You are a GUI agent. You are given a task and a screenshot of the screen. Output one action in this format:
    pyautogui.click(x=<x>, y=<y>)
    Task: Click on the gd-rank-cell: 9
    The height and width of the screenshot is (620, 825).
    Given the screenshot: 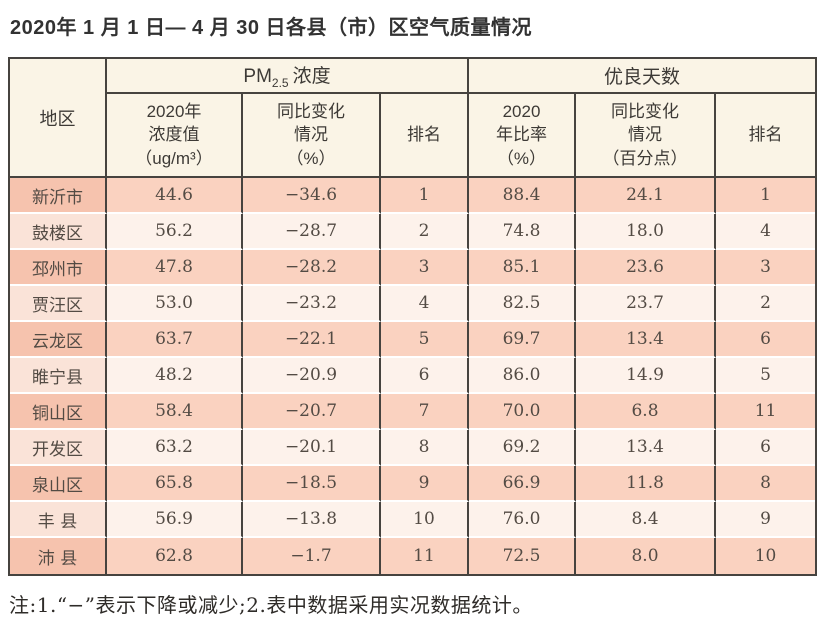 What is the action you would take?
    pyautogui.click(x=766, y=520)
    